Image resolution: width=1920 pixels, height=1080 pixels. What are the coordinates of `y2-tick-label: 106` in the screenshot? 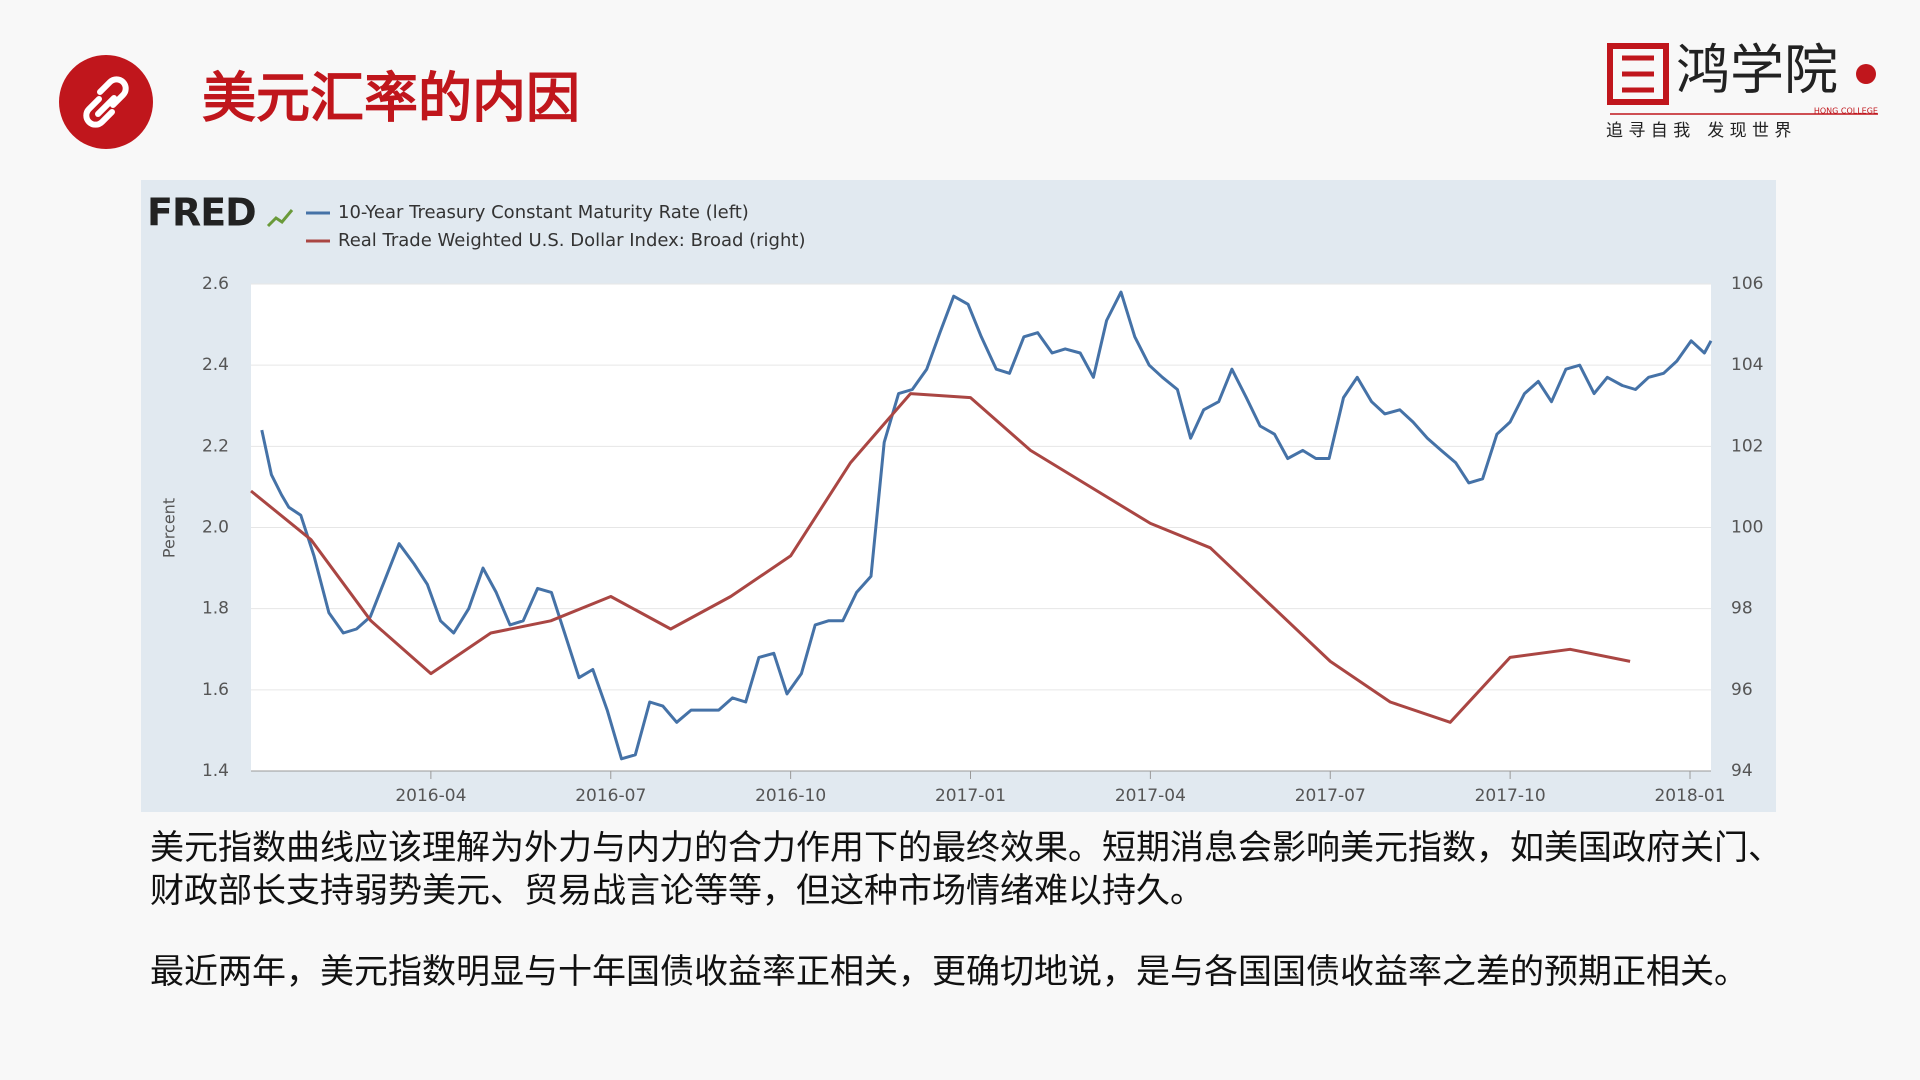 It's located at (1747, 284).